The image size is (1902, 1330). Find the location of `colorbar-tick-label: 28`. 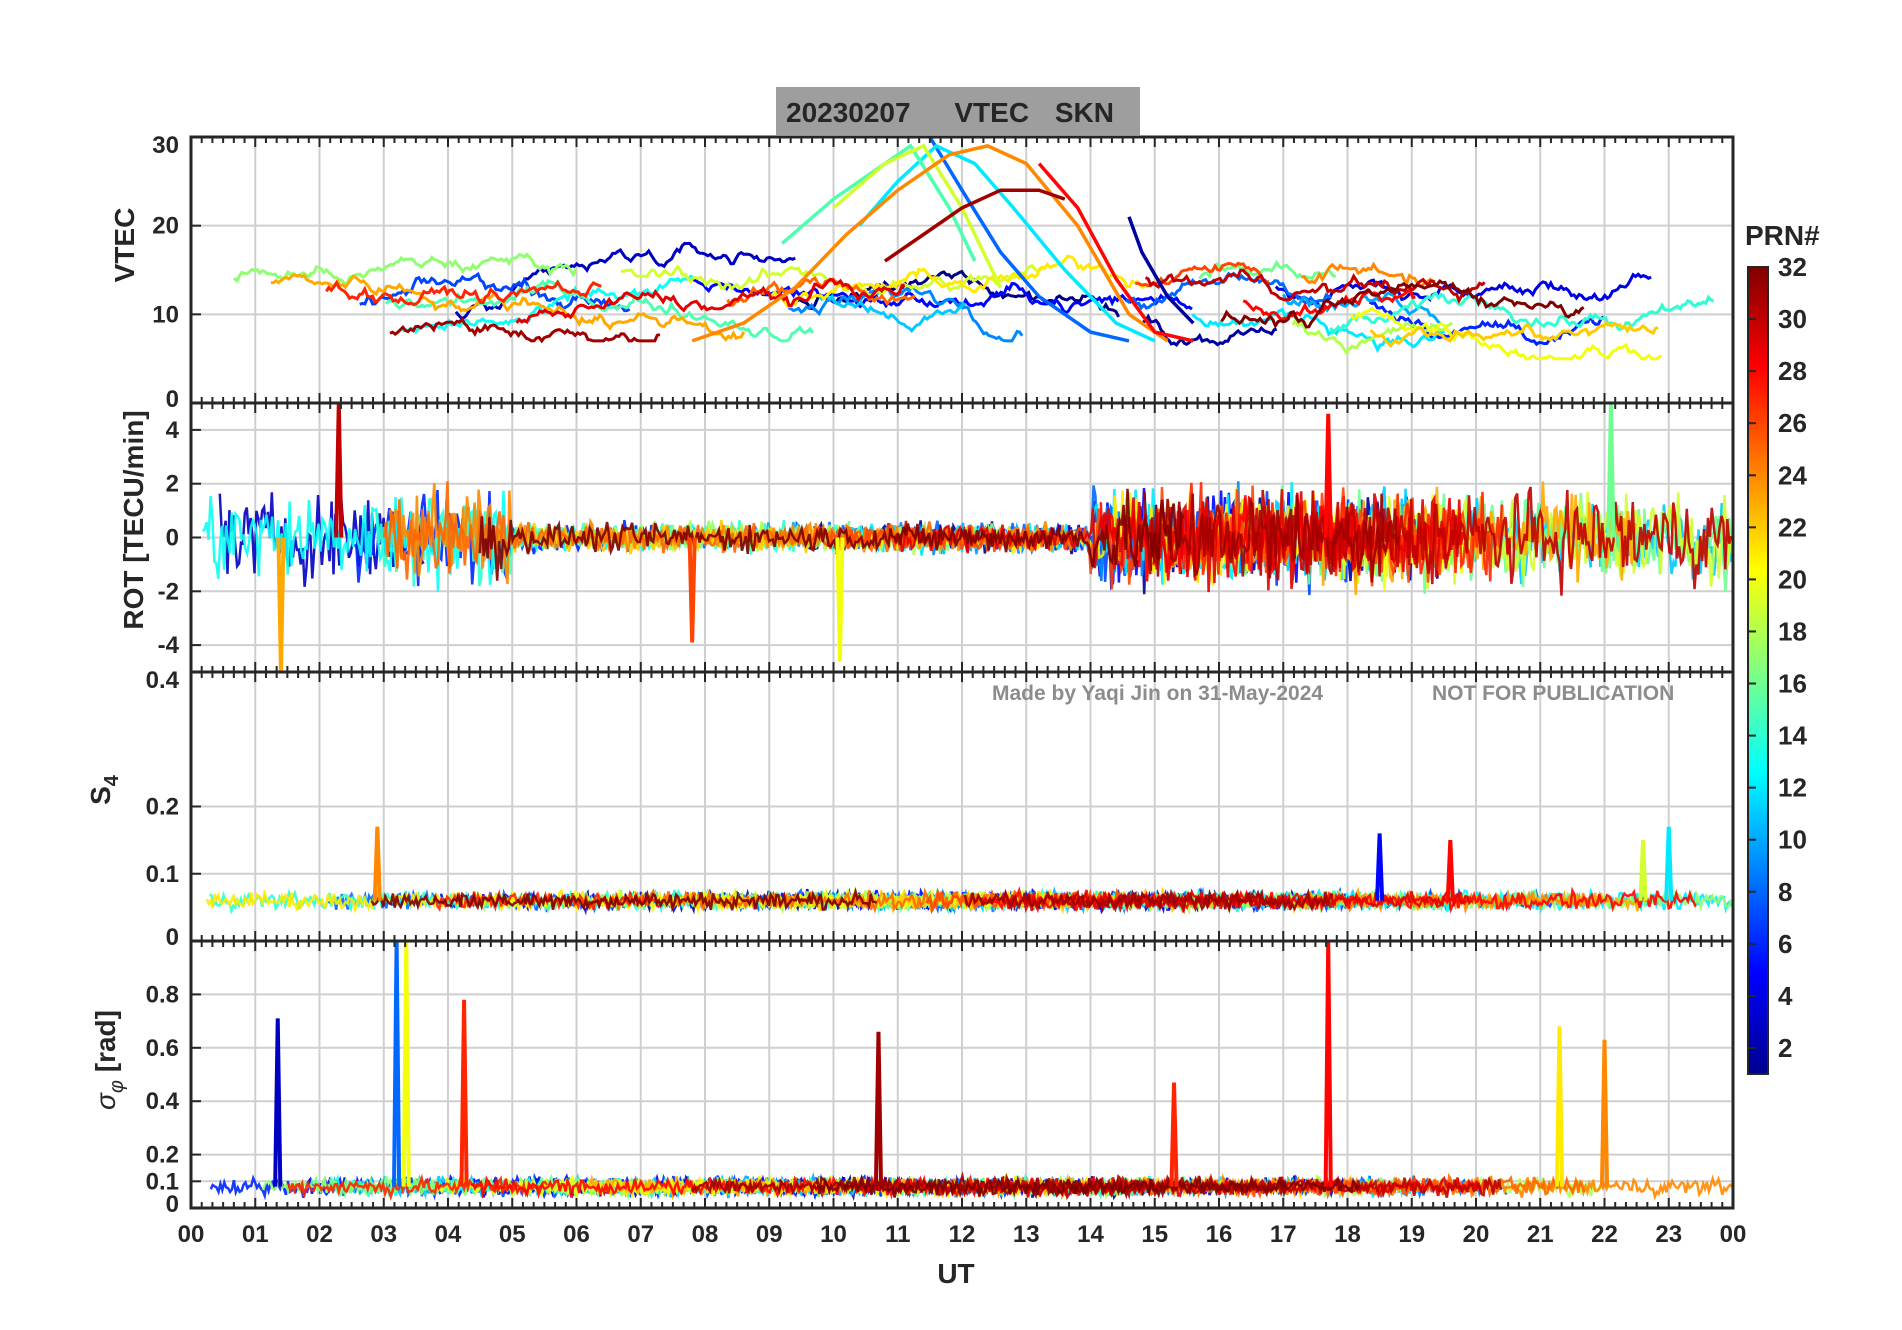

colorbar-tick-label: 28 is located at coordinates (1792, 371).